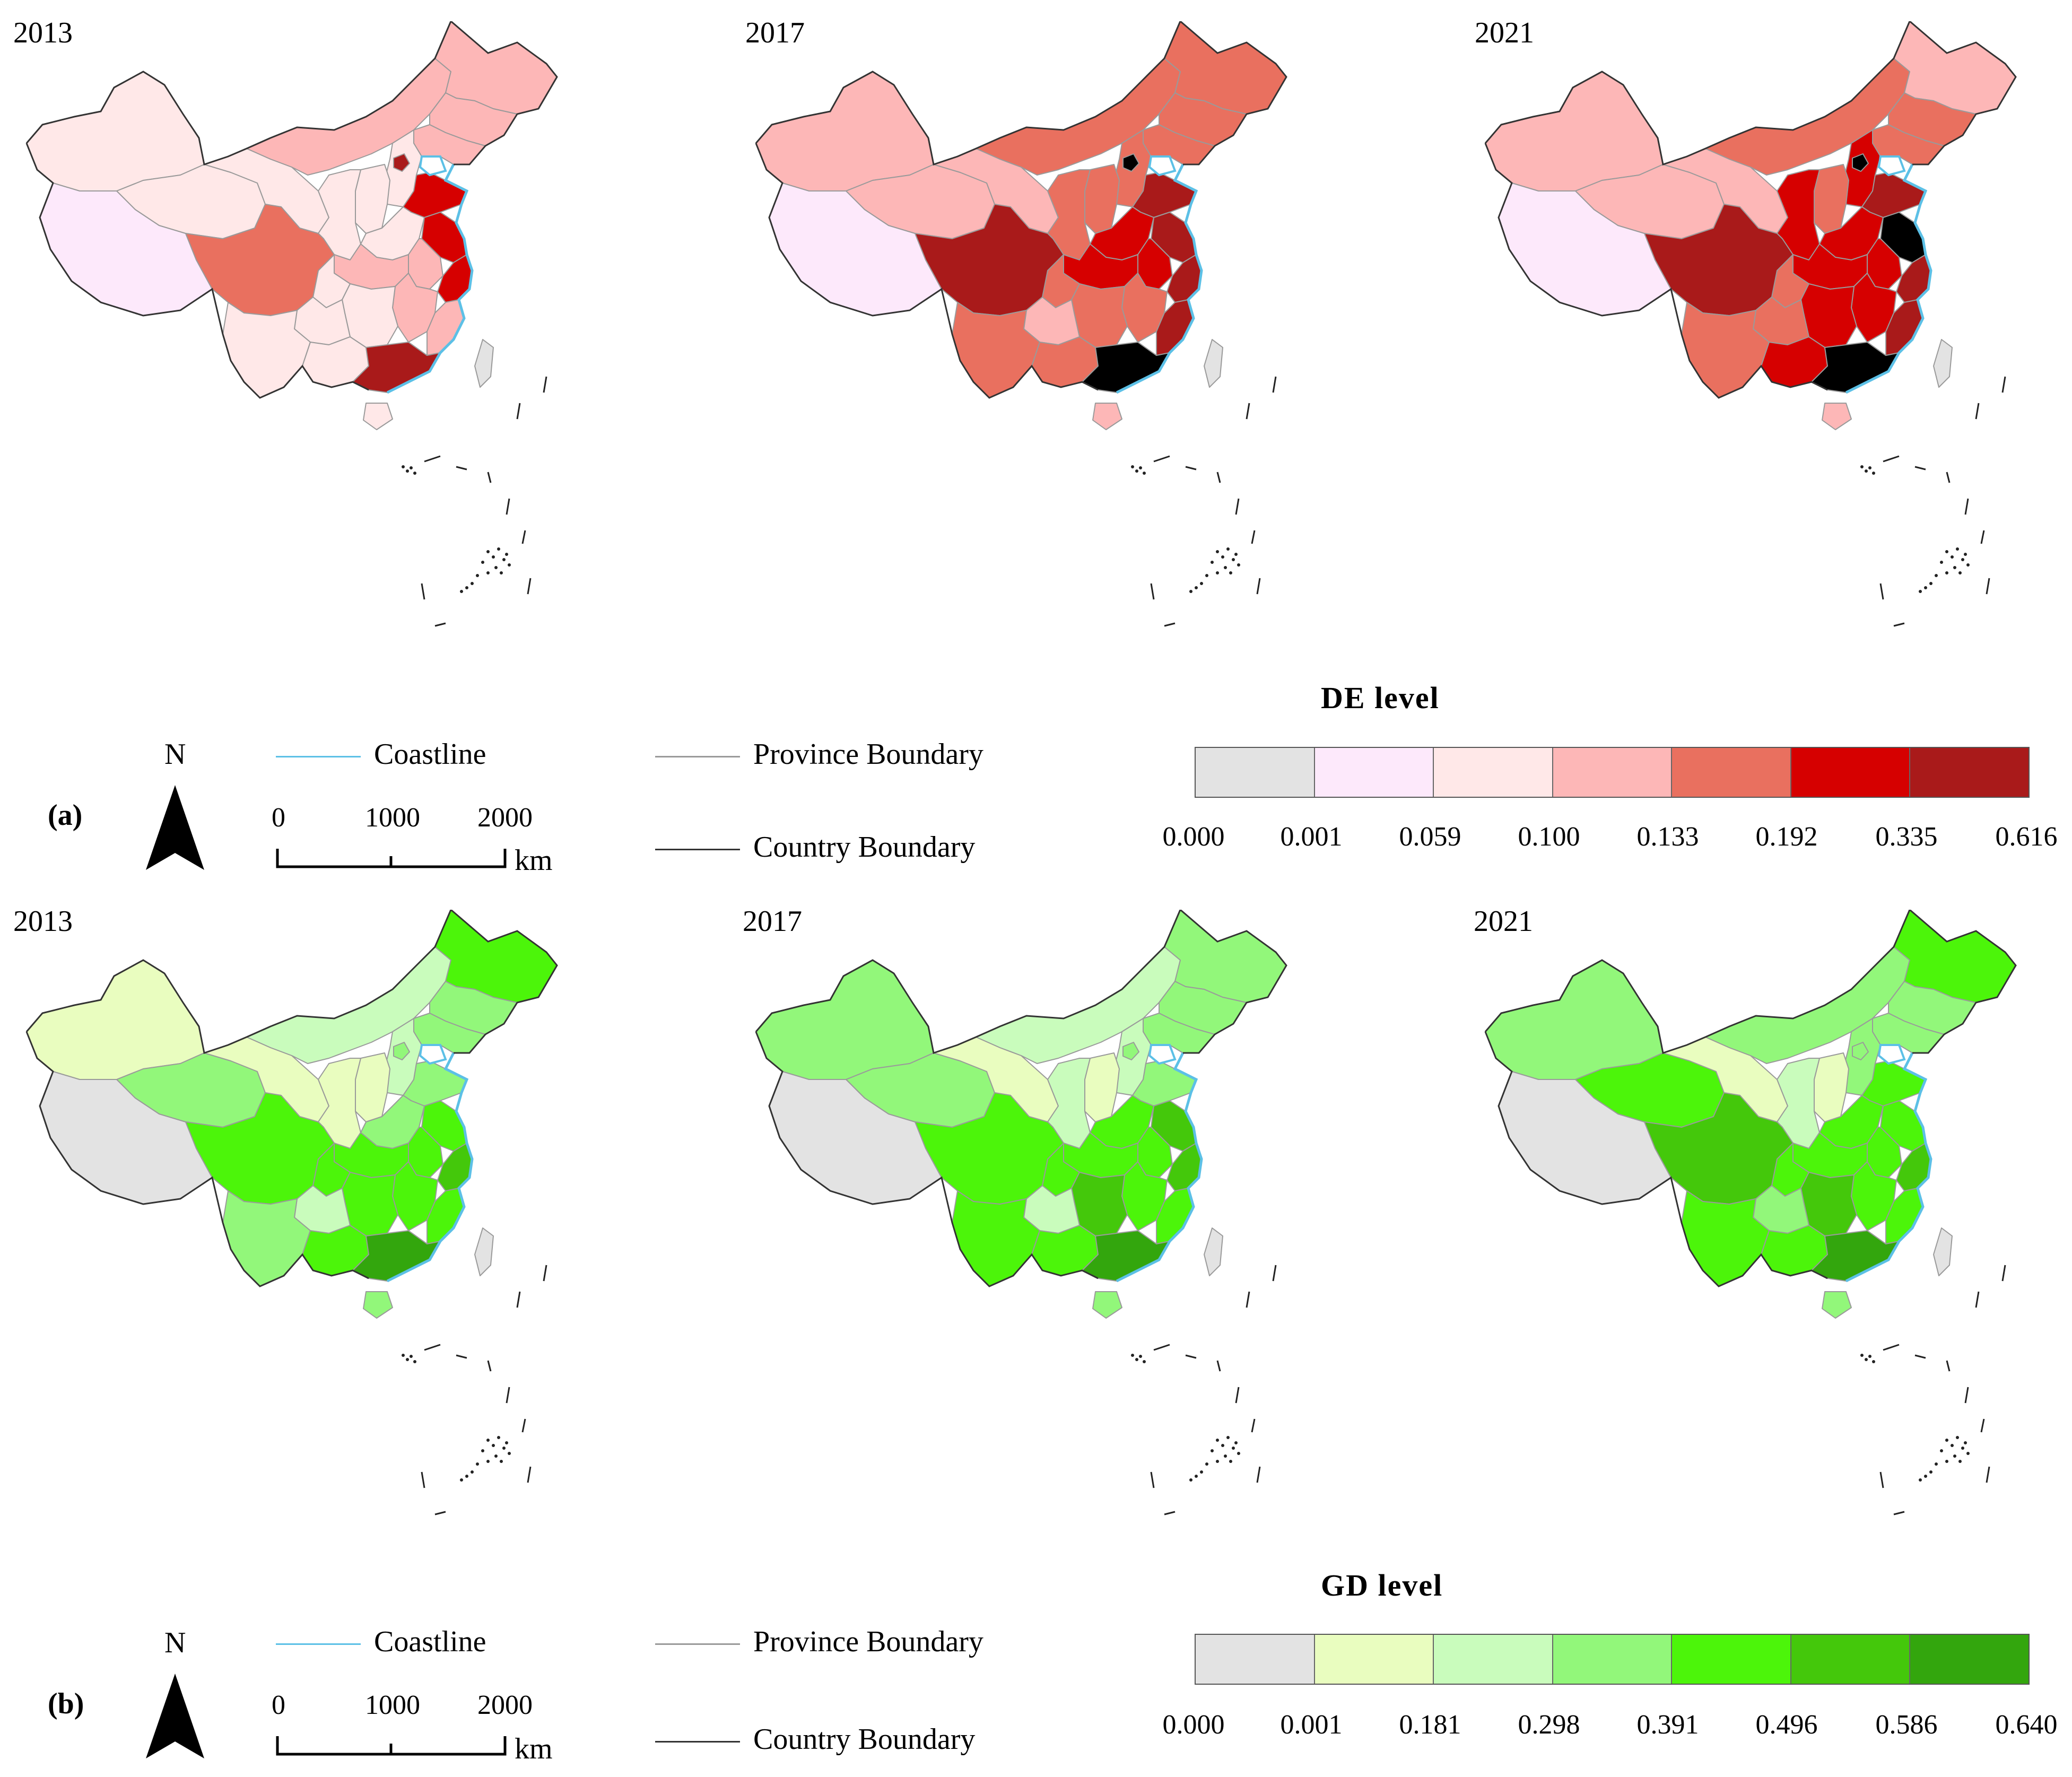 The height and width of the screenshot is (1777, 2072). I want to click on province-boundary-label-b: Province Boundary, so click(868, 1641).